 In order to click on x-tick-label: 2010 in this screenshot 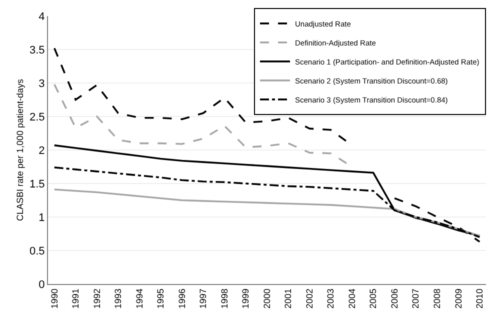, I will do `click(479, 298)`.